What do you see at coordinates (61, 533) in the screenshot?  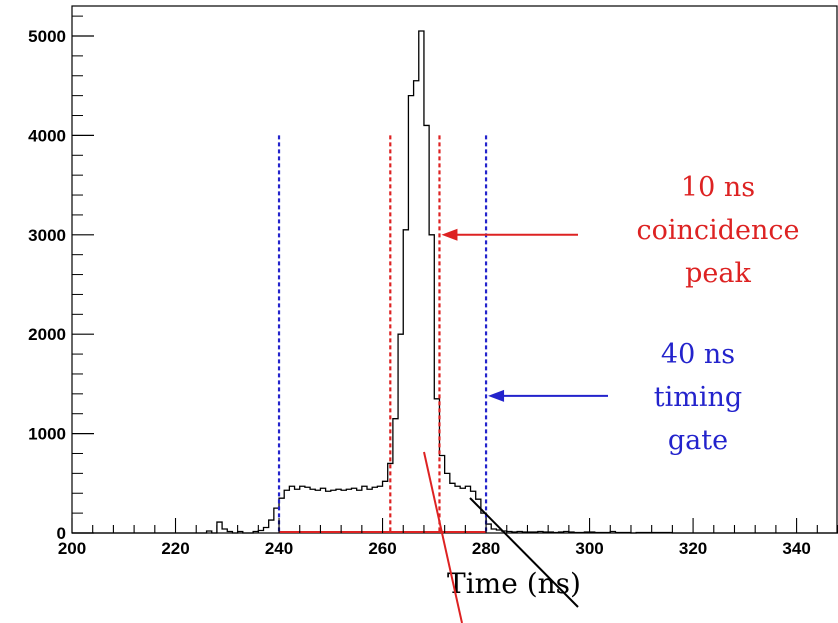 I see `y-tick-label: 0` at bounding box center [61, 533].